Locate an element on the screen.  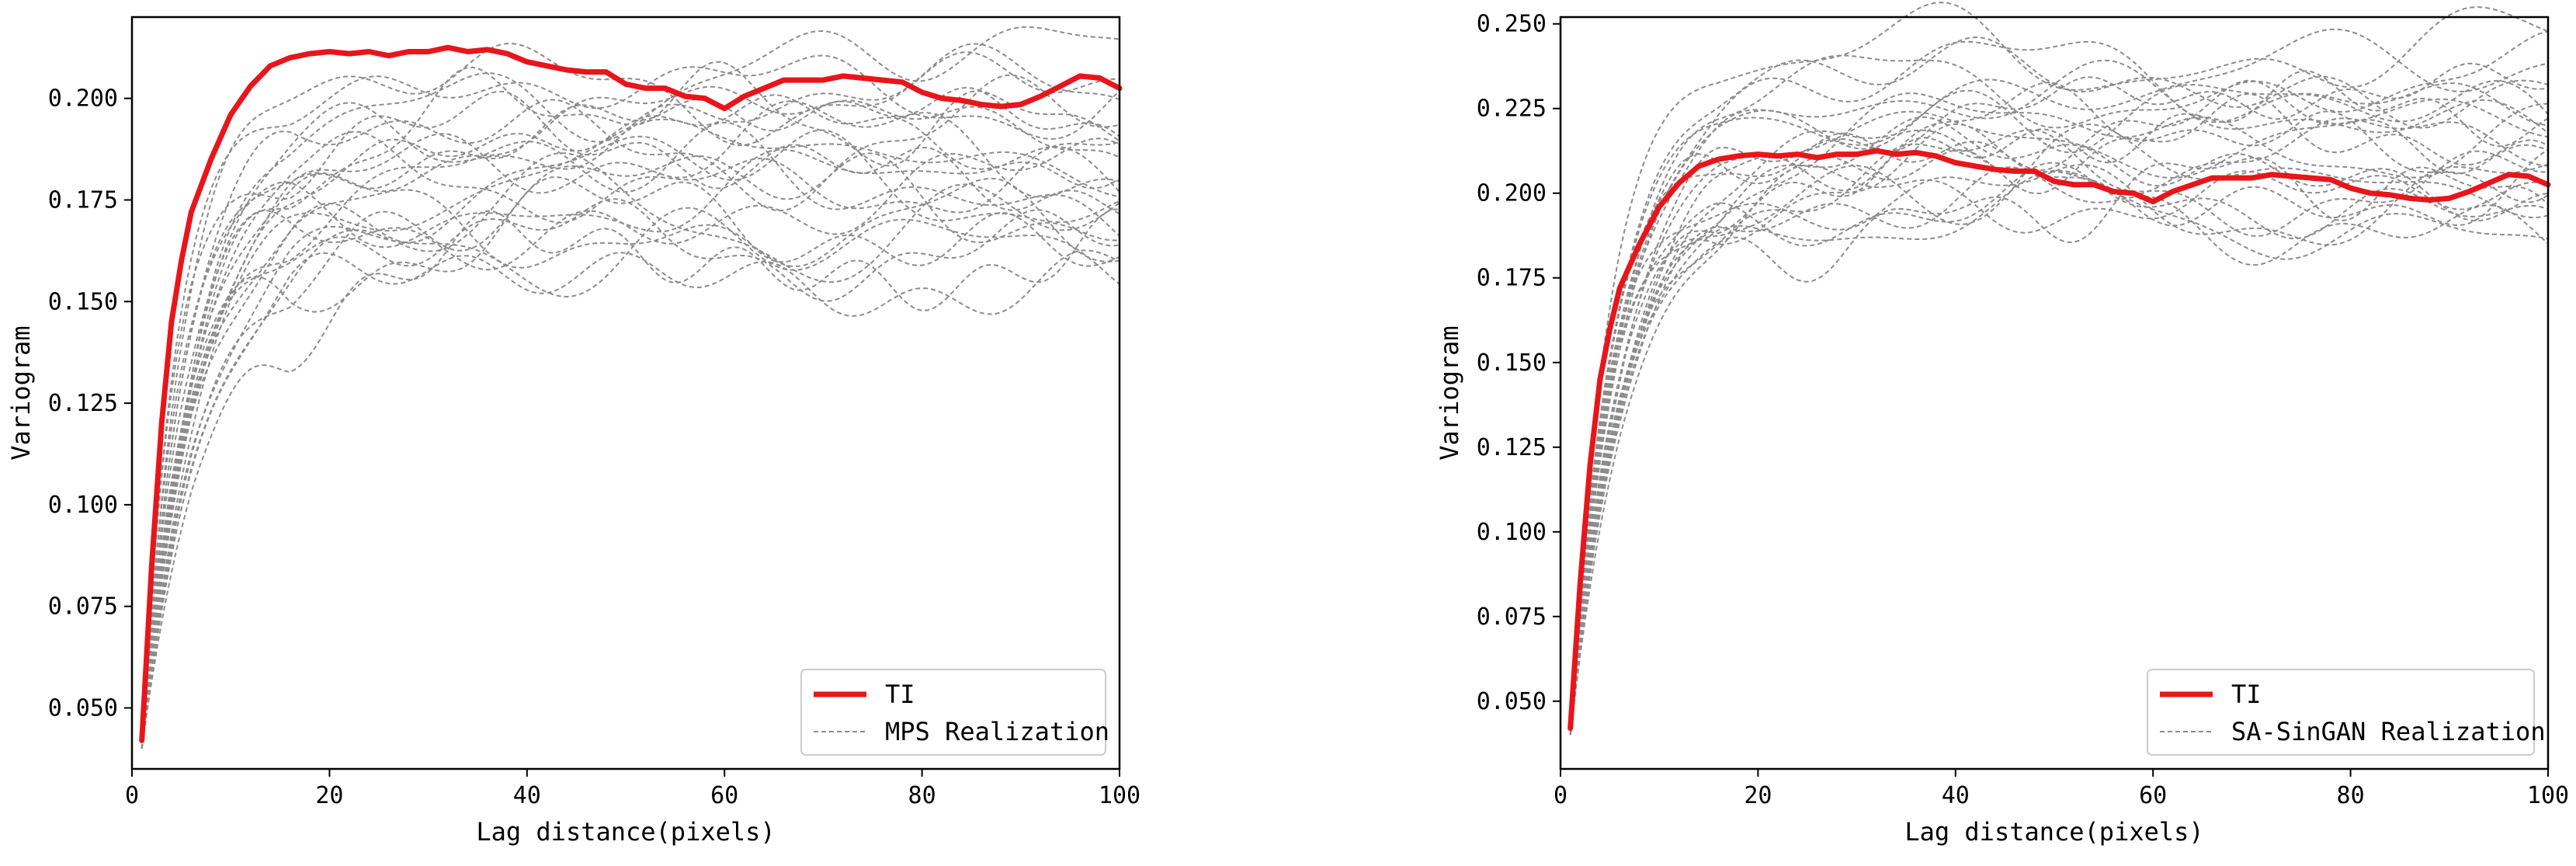
y-tick-label: 0.250 is located at coordinates (1512, 25).